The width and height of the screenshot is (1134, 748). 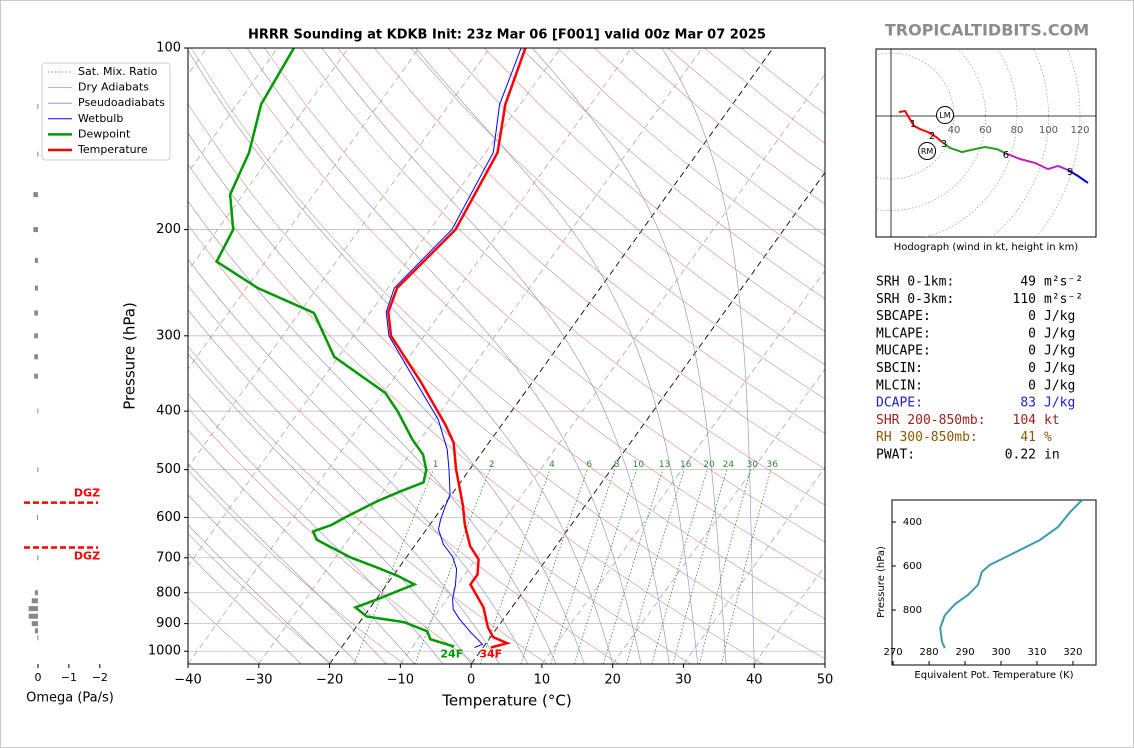 What do you see at coordinates (931, 420) in the screenshot?
I see `index-label: SHR 200-850mb:` at bounding box center [931, 420].